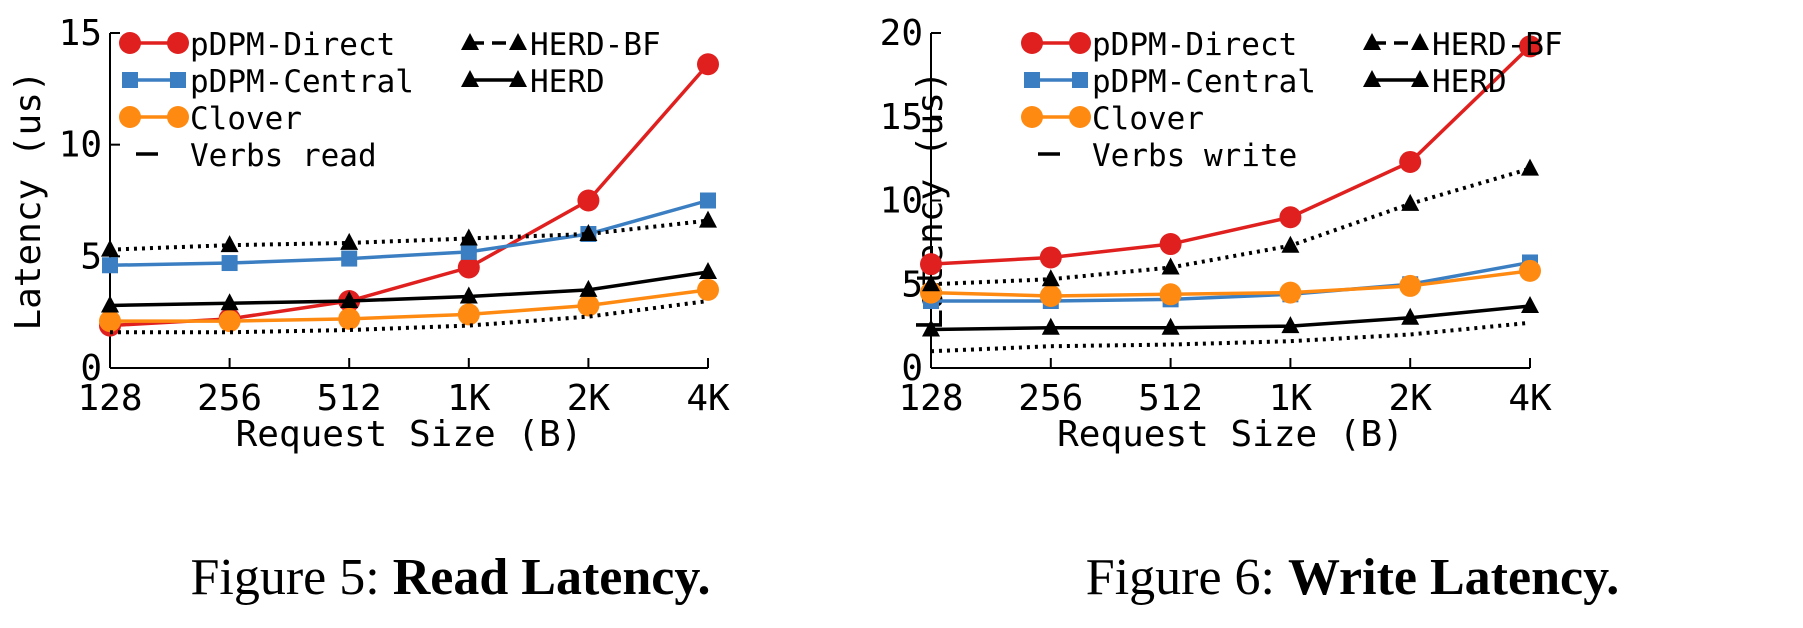 The image size is (1803, 628). Describe the element at coordinates (409, 434) in the screenshot. I see `x-axis-title: Request Size (B)` at that location.